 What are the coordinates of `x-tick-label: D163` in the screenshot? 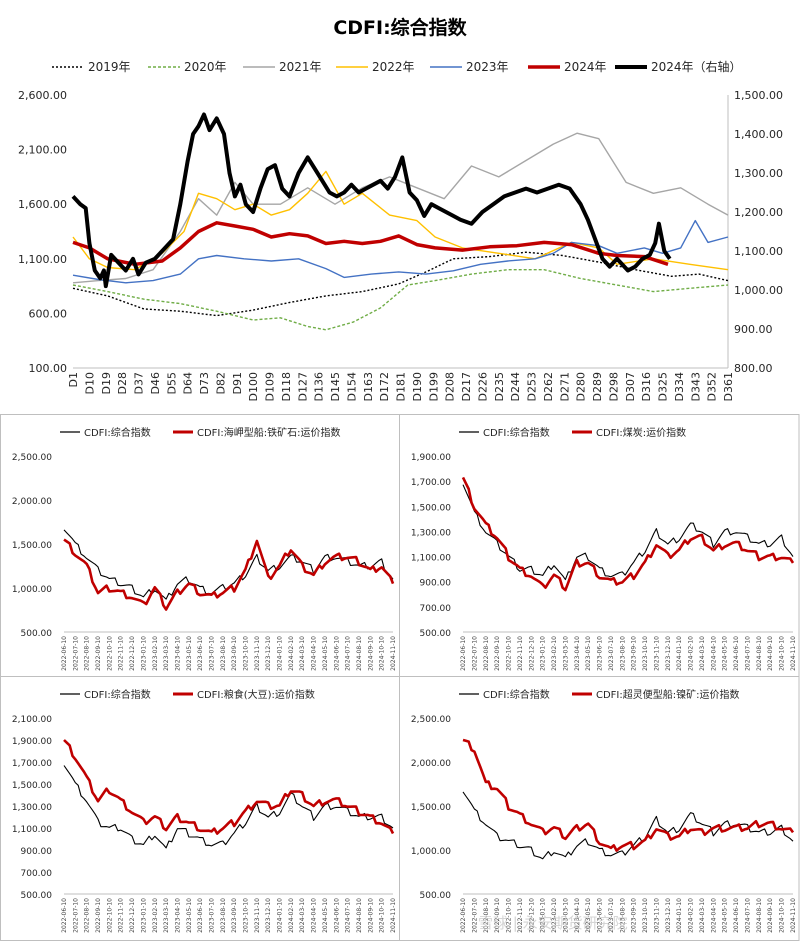 It's located at (368, 386).